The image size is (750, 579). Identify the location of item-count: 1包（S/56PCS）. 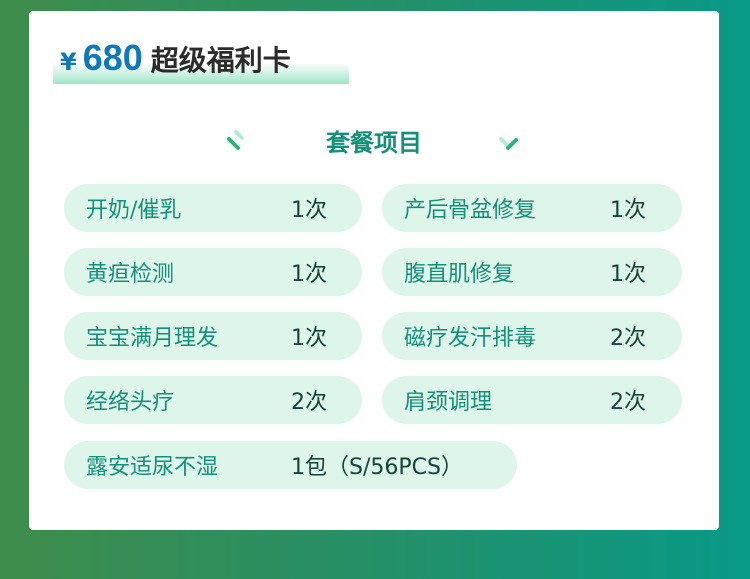
(377, 467).